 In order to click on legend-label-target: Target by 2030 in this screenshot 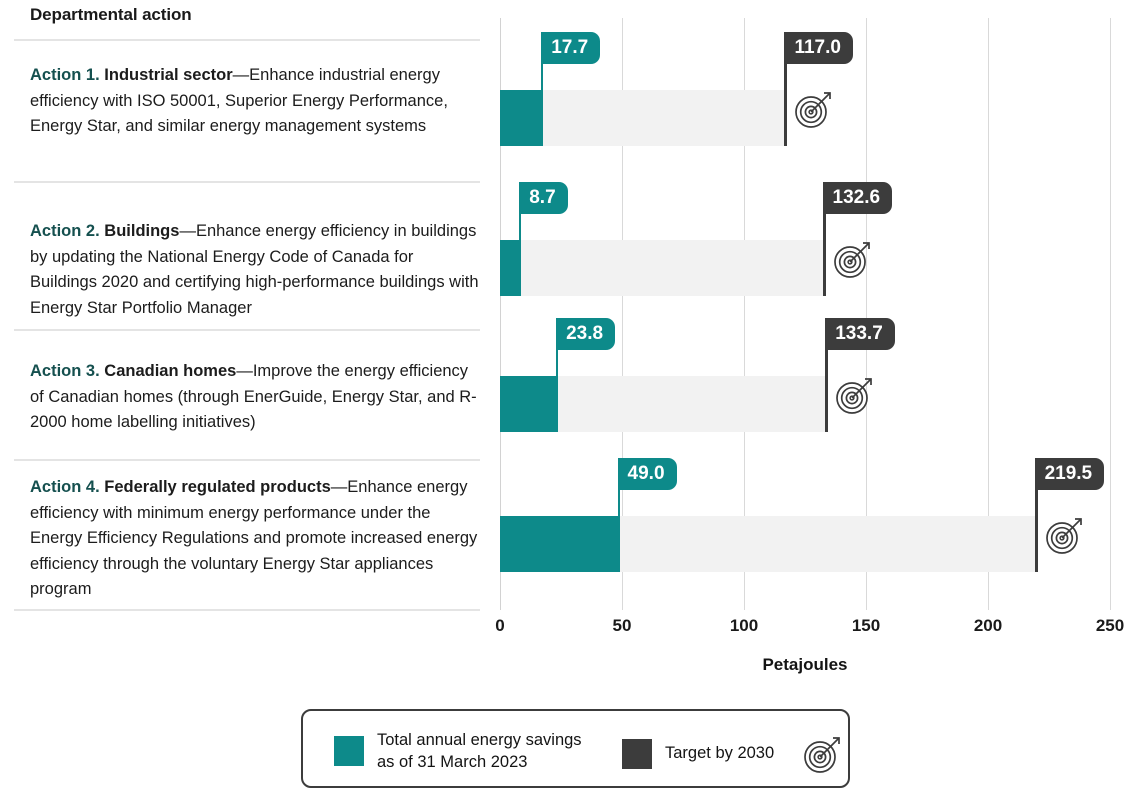, I will do `click(720, 753)`.